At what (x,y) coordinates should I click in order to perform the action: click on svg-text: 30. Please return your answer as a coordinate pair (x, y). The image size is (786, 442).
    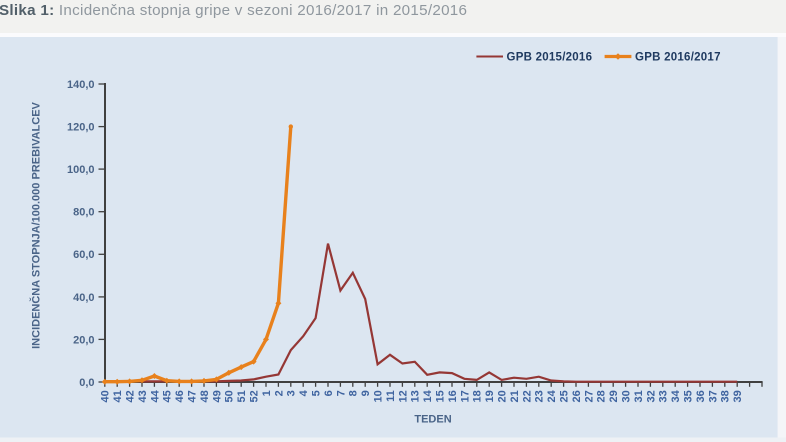
    Looking at the image, I should click on (626, 396).